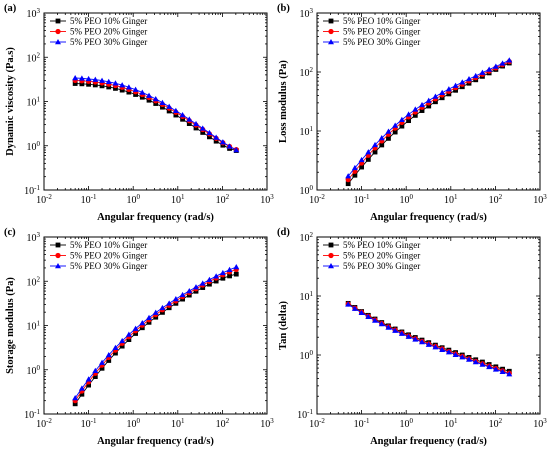 Image resolution: width=550 pixels, height=462 pixels. What do you see at coordinates (381, 21) in the screenshot?
I see `legend-entry: 5% PEO 10% Ginger` at bounding box center [381, 21].